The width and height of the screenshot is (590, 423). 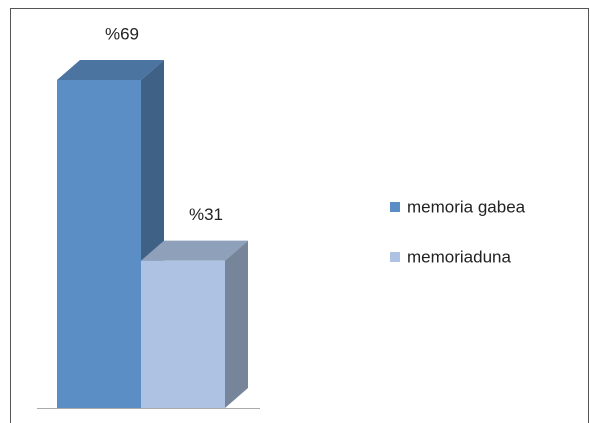 I want to click on data-label: %69, so click(x=122, y=33).